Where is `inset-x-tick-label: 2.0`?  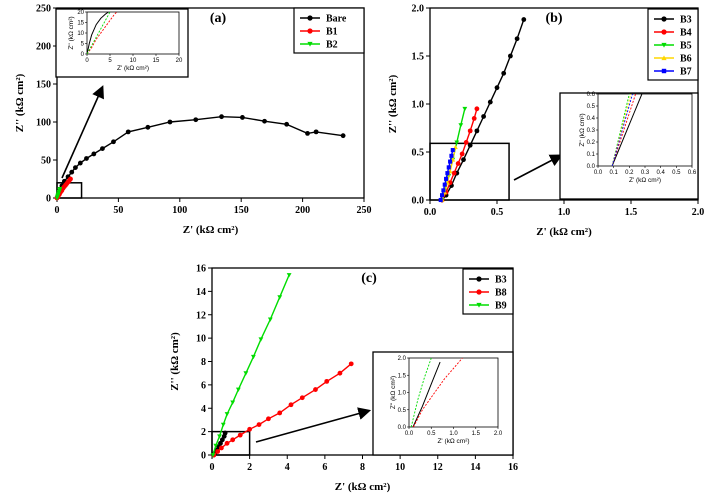 inset-x-tick-label: 2.0 is located at coordinates (498, 434).